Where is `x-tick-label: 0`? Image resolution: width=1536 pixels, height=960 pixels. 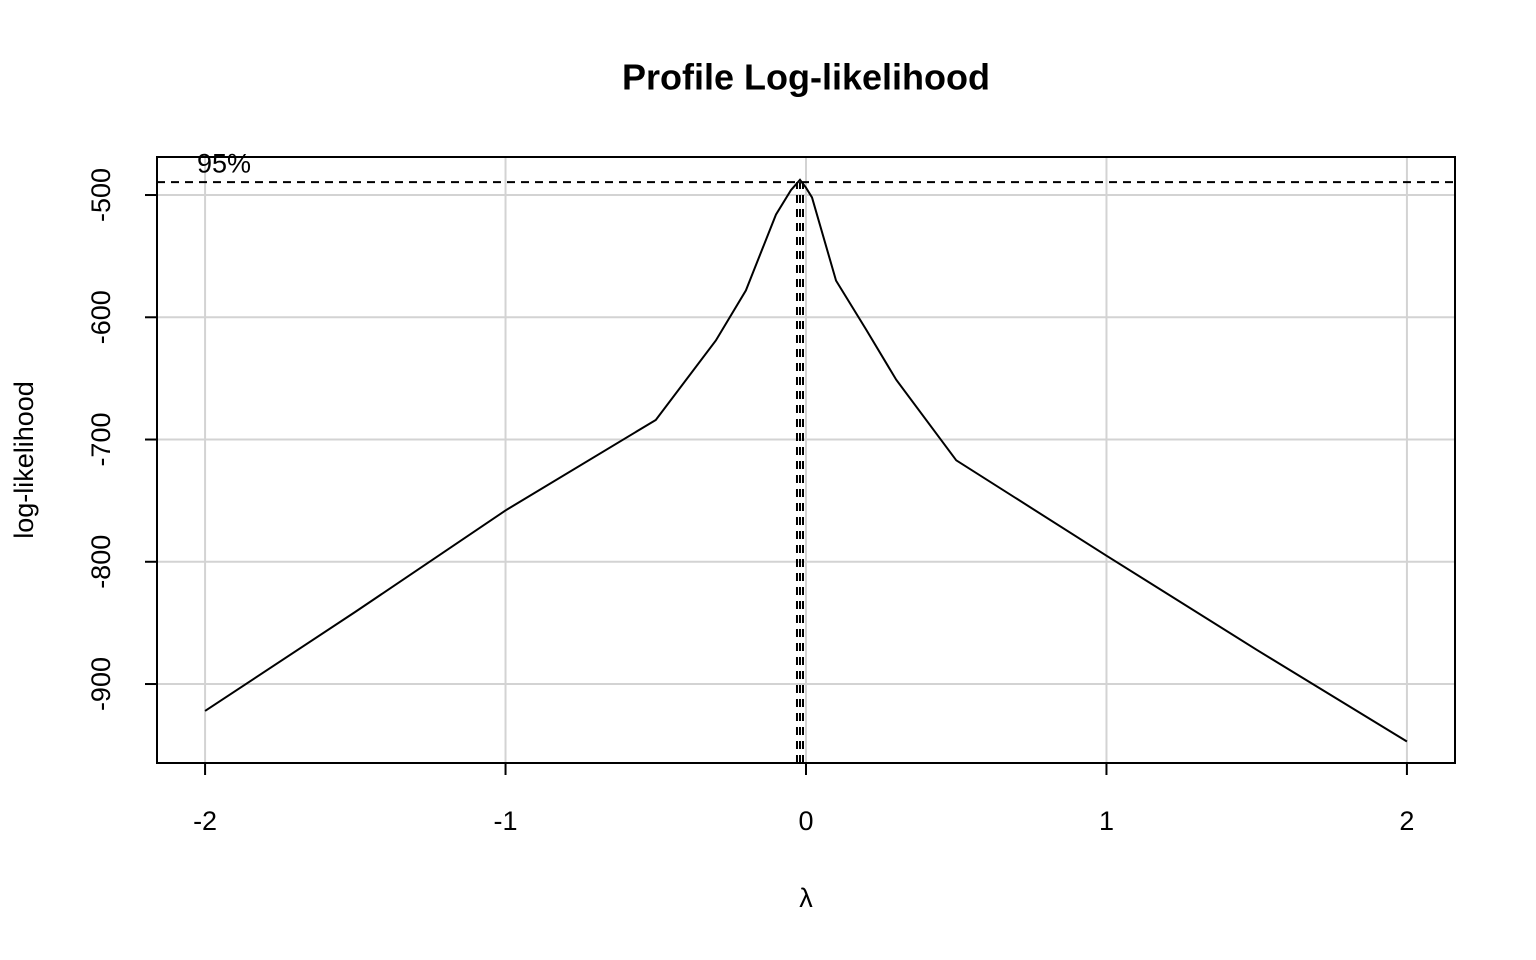
x-tick-label: 0 is located at coordinates (805, 821).